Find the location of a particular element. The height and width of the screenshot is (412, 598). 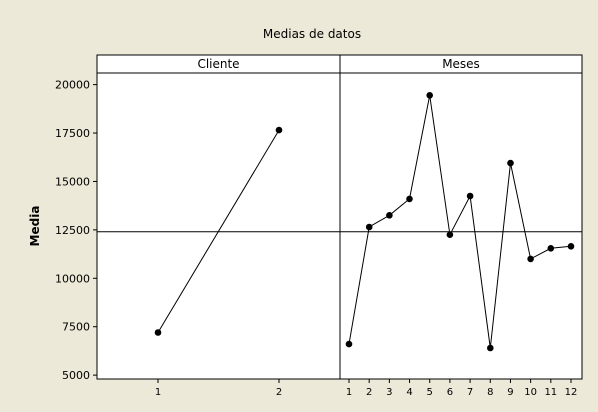

x-tick-label: 4 is located at coordinates (409, 392).